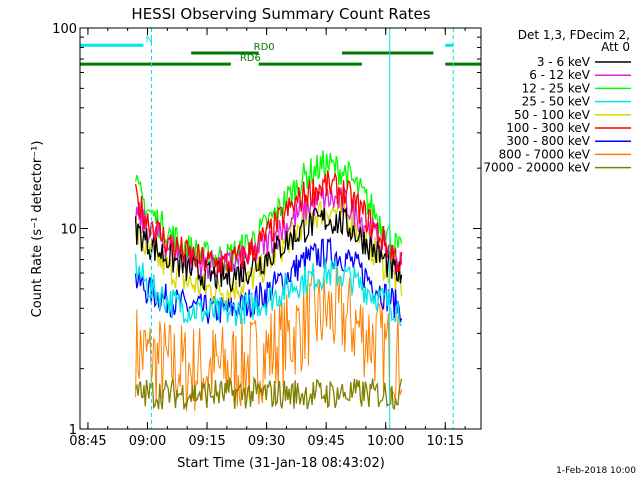 Image resolution: width=640 pixels, height=480 pixels. I want to click on x-tick-label: 09:45, so click(325, 441).